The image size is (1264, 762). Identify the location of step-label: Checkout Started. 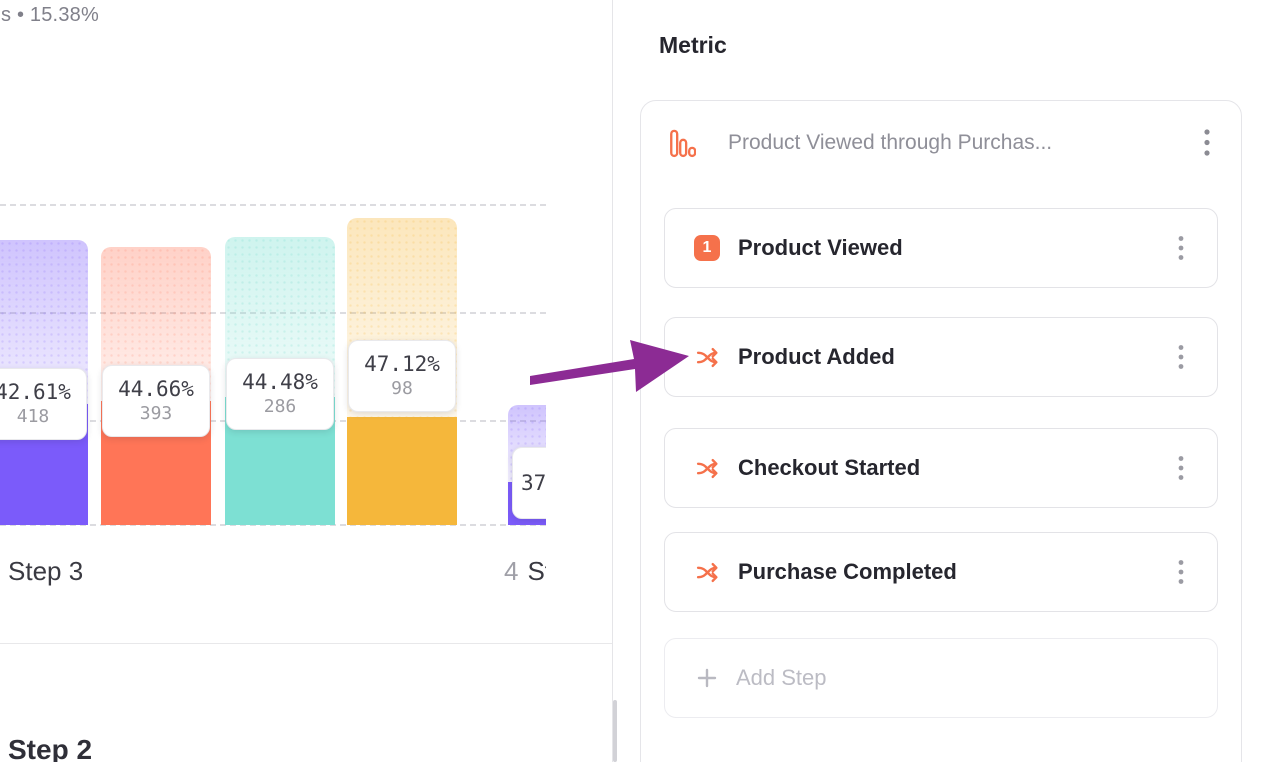
(829, 467).